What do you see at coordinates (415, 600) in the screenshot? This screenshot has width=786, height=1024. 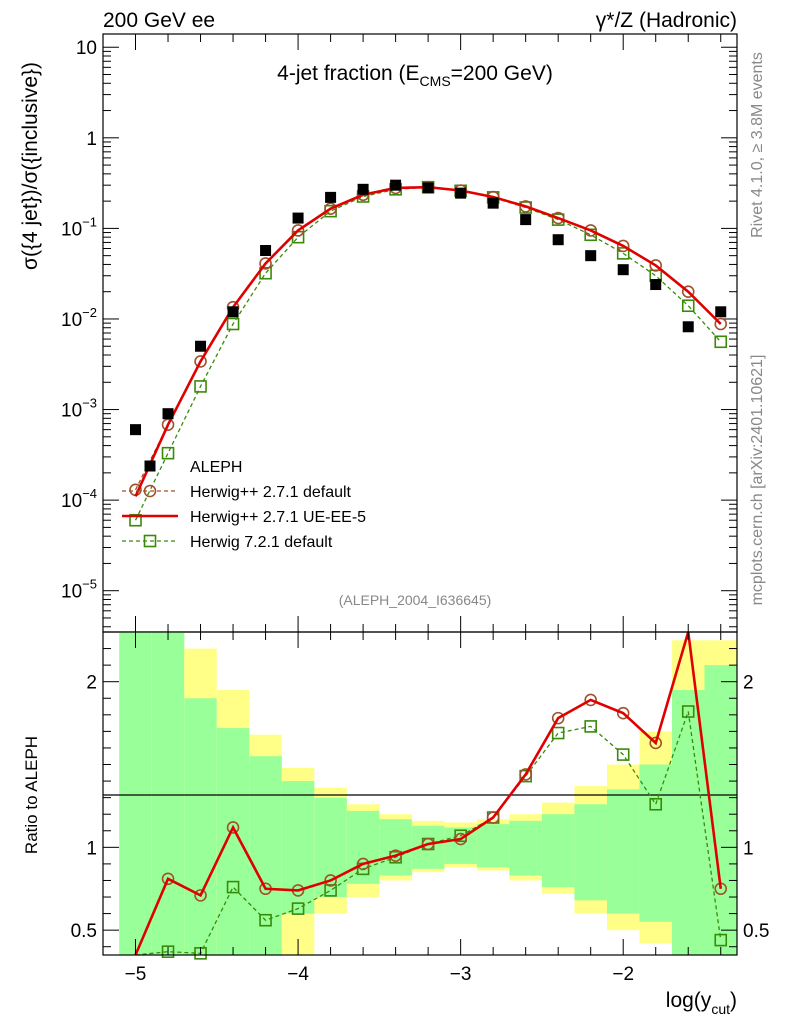 I see `watermark-analysis-id: (ALEPH_2004_I636645)` at bounding box center [415, 600].